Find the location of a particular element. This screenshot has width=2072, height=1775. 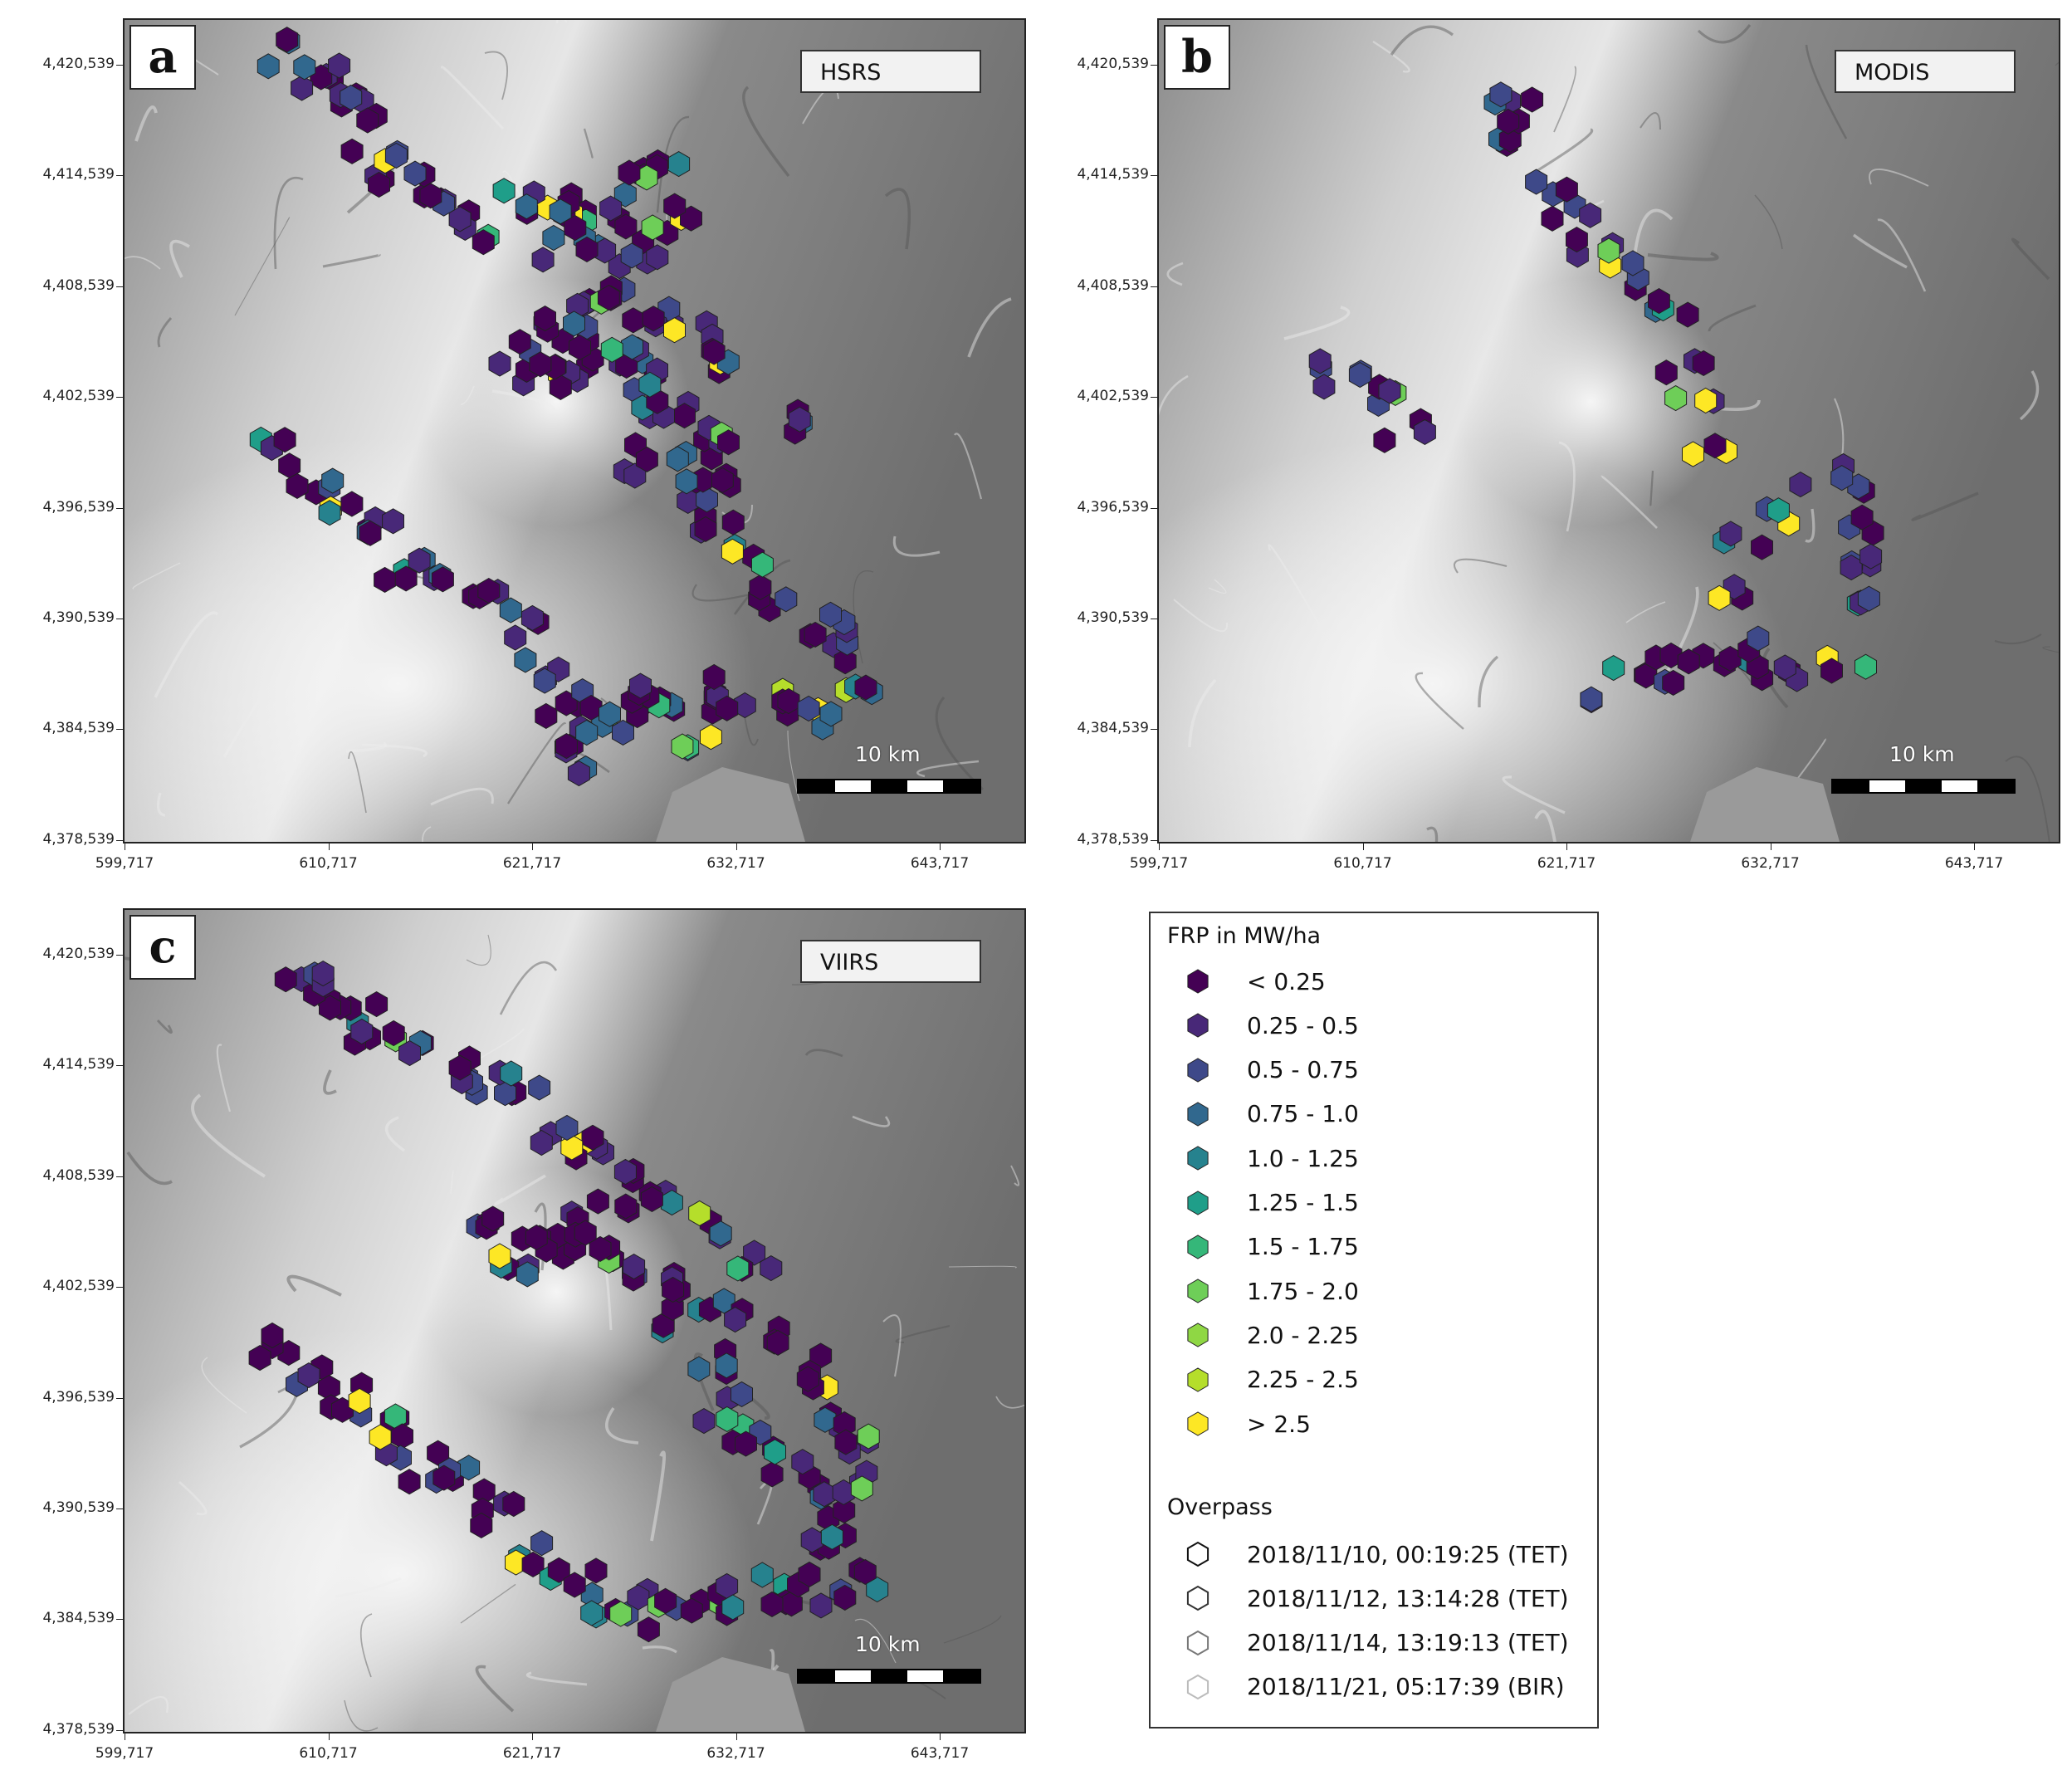

y-tick-label: 4,378,539 is located at coordinates (78, 839).